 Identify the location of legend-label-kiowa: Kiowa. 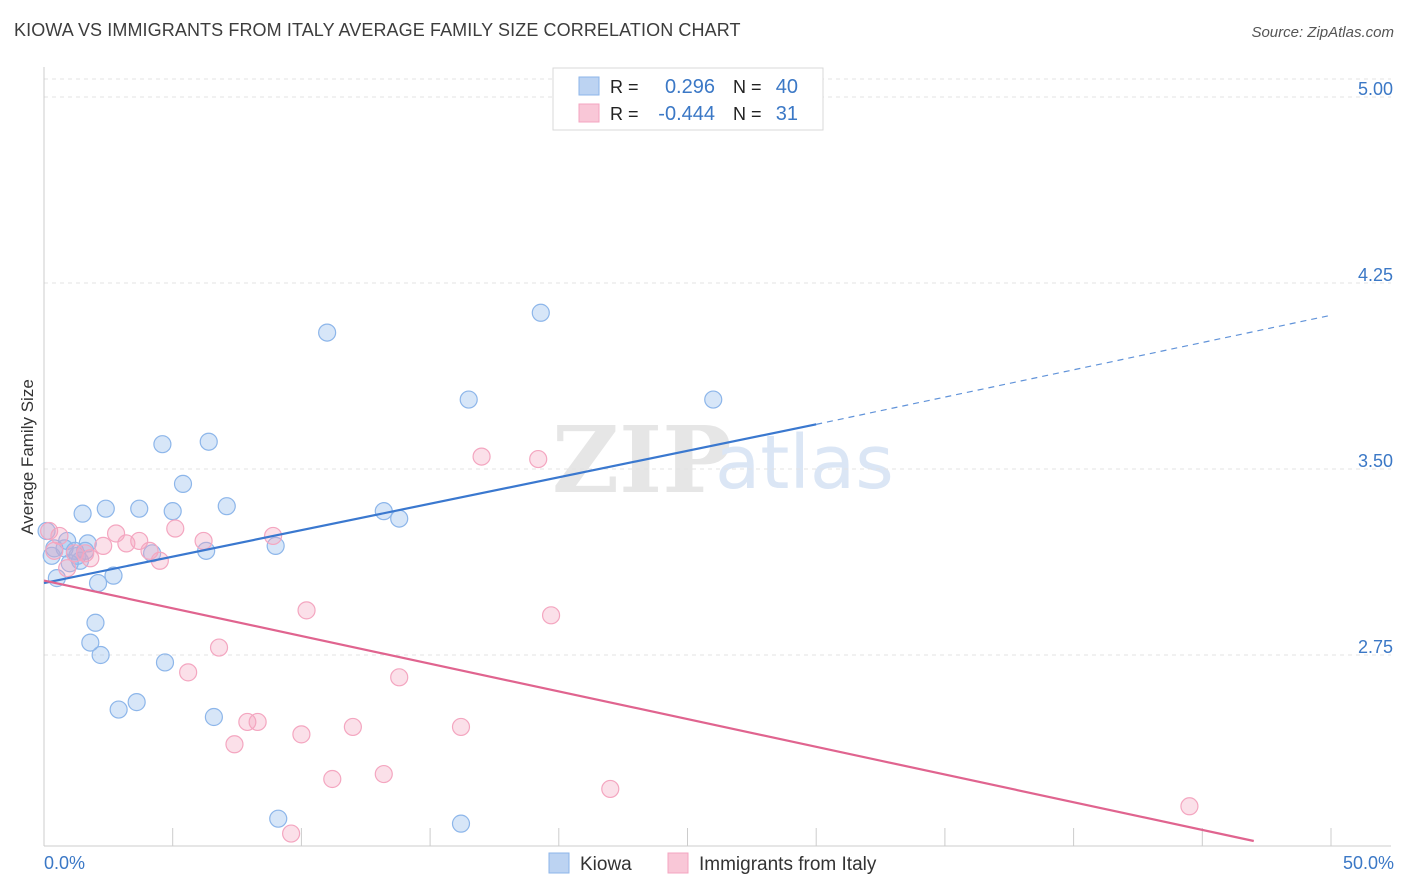
(606, 864).